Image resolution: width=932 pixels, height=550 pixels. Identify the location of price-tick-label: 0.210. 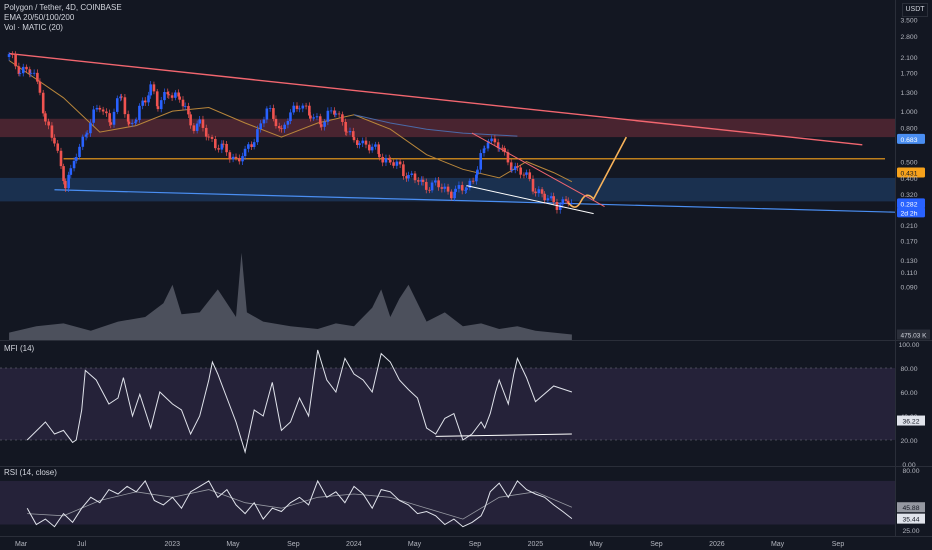
(908, 226).